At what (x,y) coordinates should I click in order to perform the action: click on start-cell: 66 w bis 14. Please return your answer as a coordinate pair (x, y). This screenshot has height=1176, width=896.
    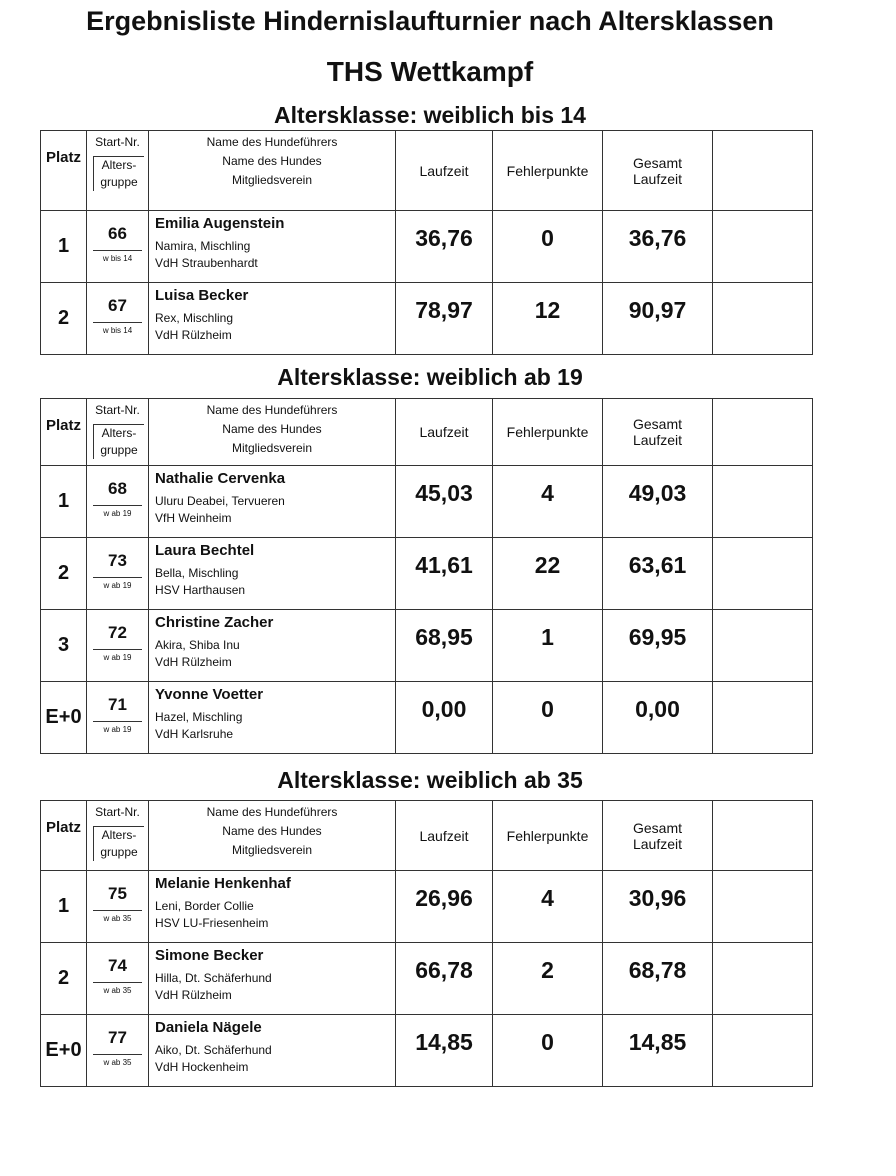
    Looking at the image, I should click on (117, 246).